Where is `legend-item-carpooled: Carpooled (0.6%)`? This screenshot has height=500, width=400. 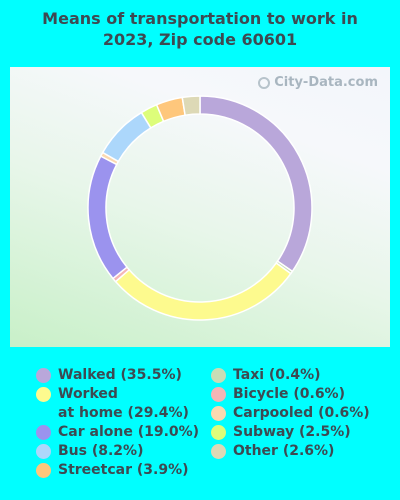 legend-item-carpooled: Carpooled (0.6%) is located at coordinates (290, 413).